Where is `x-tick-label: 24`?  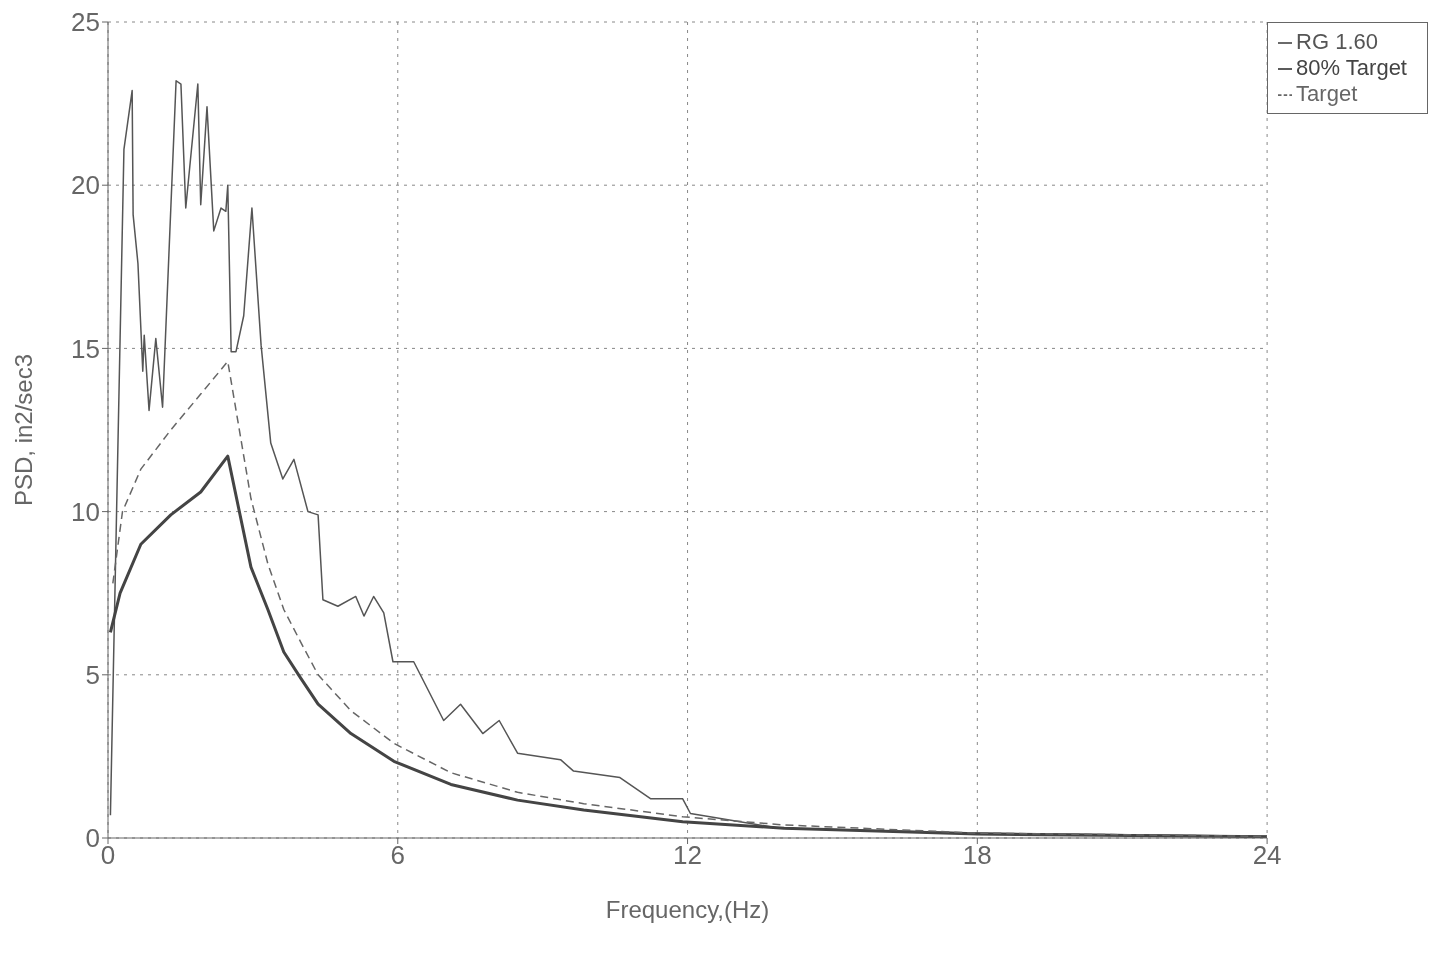 x-tick-label: 24 is located at coordinates (1267, 855).